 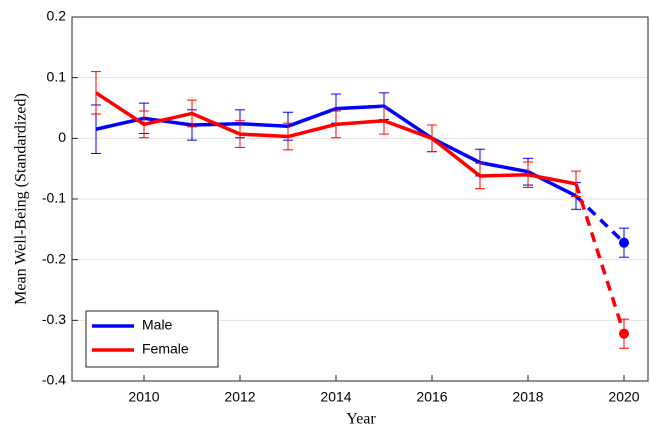 What do you see at coordinates (623, 397) in the screenshot?
I see `x-tick-label: 2020` at bounding box center [623, 397].